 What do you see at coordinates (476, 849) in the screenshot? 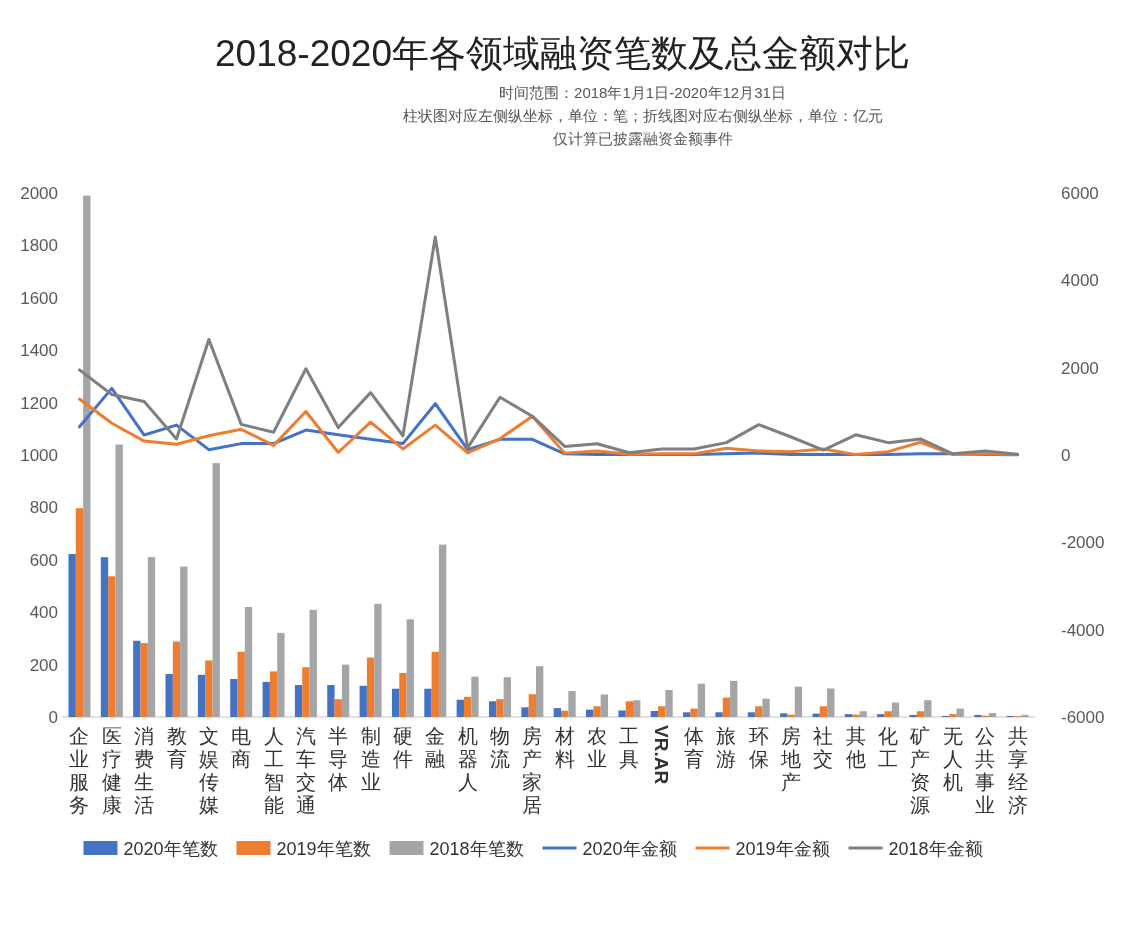
I see `legend-label: 2018年笔数` at bounding box center [476, 849].